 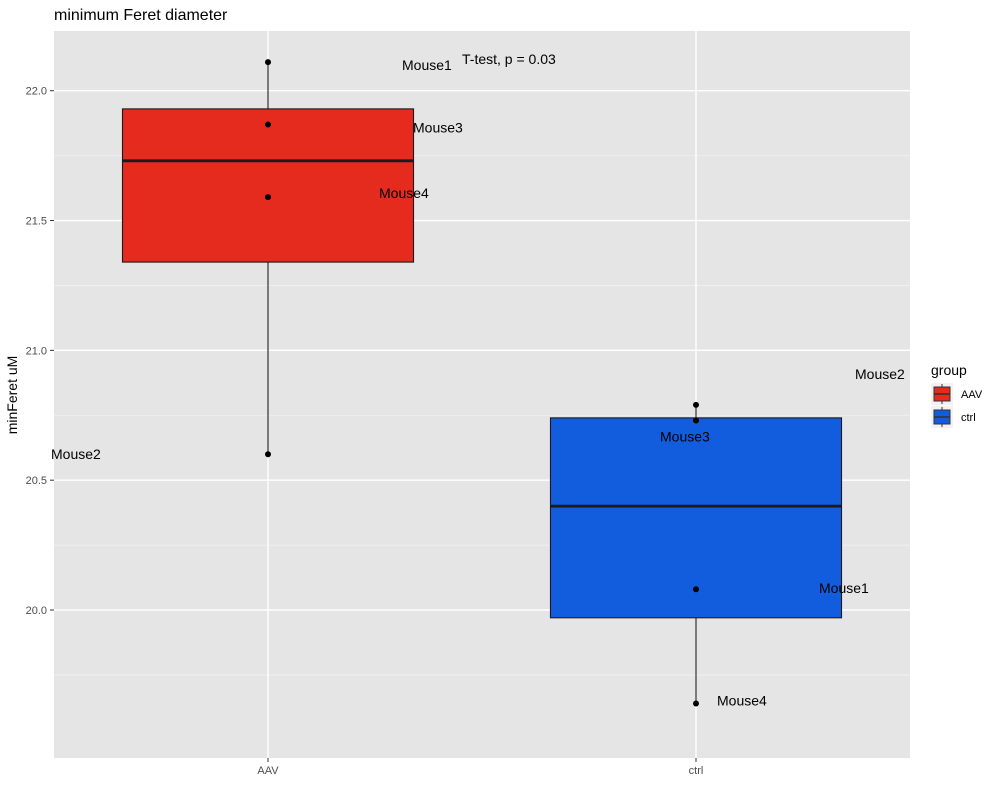 What do you see at coordinates (480, 767) in the screenshot?
I see `x-axis: AAV ctrl` at bounding box center [480, 767].